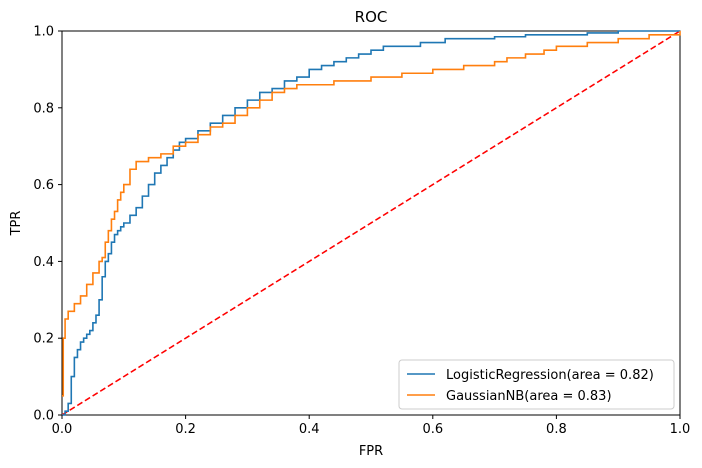  What do you see at coordinates (43, 262) in the screenshot?
I see `y-tick-label: 0.4` at bounding box center [43, 262].